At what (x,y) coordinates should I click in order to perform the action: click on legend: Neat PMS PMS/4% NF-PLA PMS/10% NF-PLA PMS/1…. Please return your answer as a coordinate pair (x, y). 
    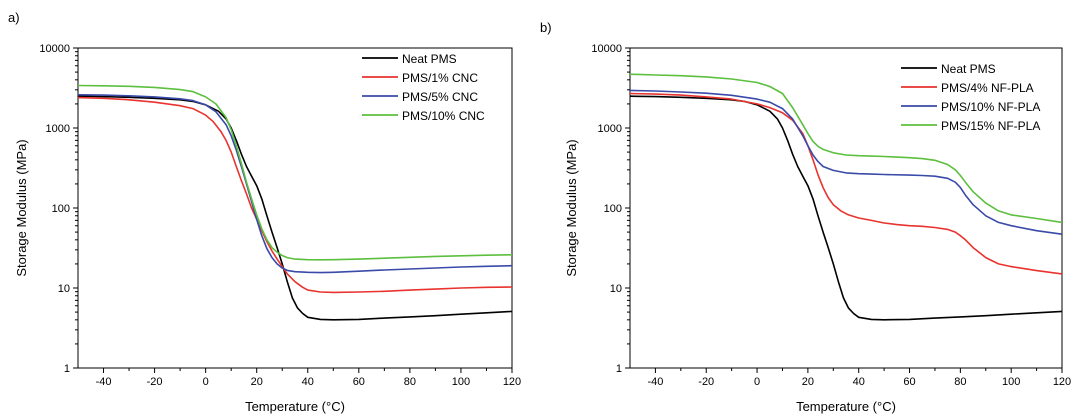
    Looking at the image, I should click on (970, 97).